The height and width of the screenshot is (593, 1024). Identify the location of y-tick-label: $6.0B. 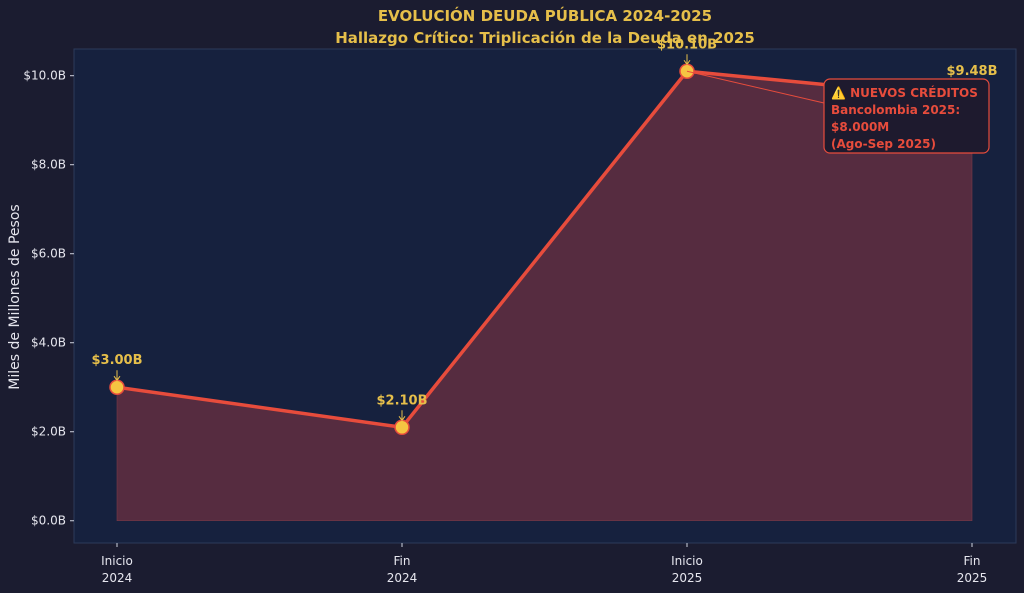
(48, 254).